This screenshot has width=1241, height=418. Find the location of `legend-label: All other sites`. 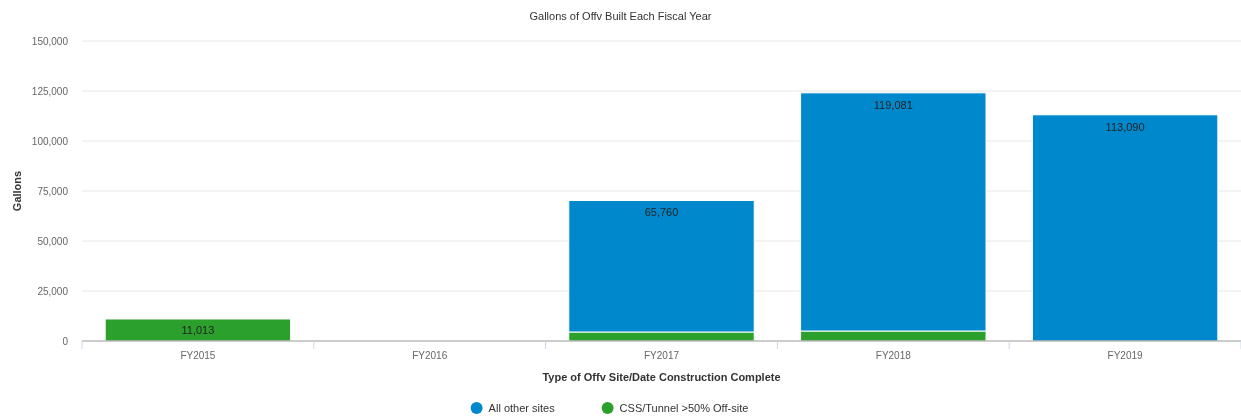

legend-label: All other sites is located at coordinates (522, 408).